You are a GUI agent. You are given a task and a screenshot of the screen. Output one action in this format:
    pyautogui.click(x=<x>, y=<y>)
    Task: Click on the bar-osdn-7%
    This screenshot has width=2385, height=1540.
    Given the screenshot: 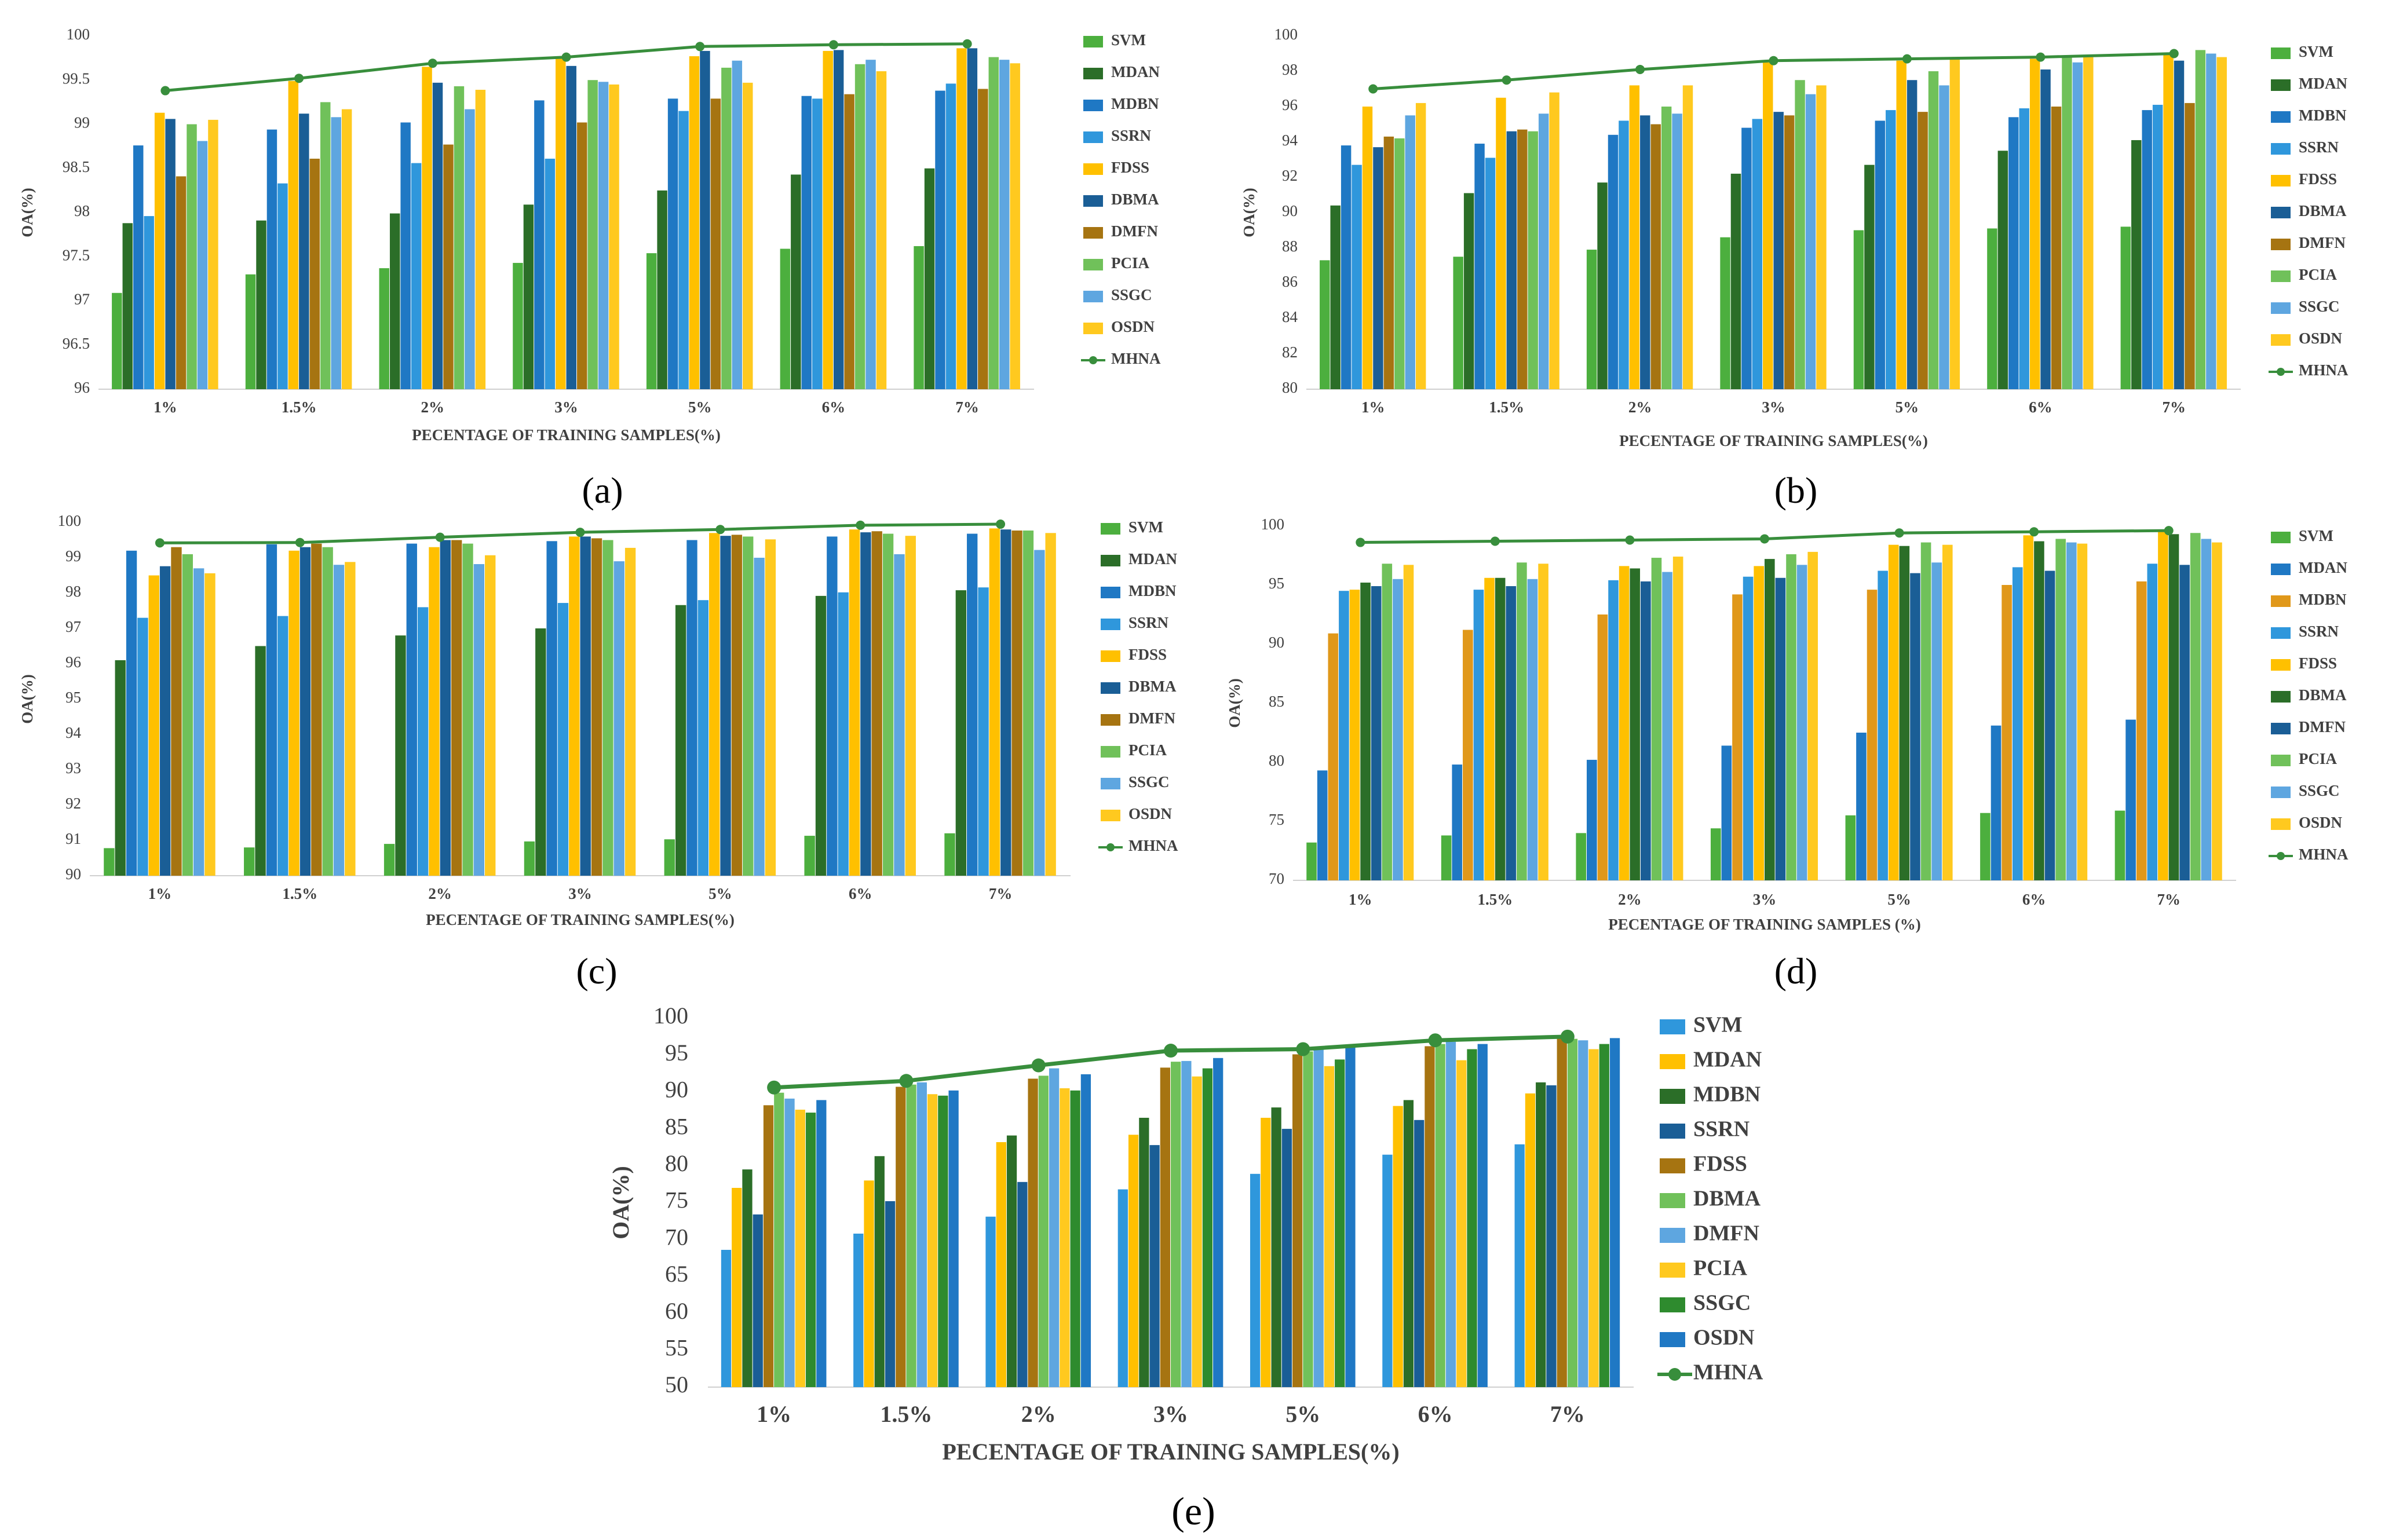 What is the action you would take?
    pyautogui.click(x=1050, y=704)
    